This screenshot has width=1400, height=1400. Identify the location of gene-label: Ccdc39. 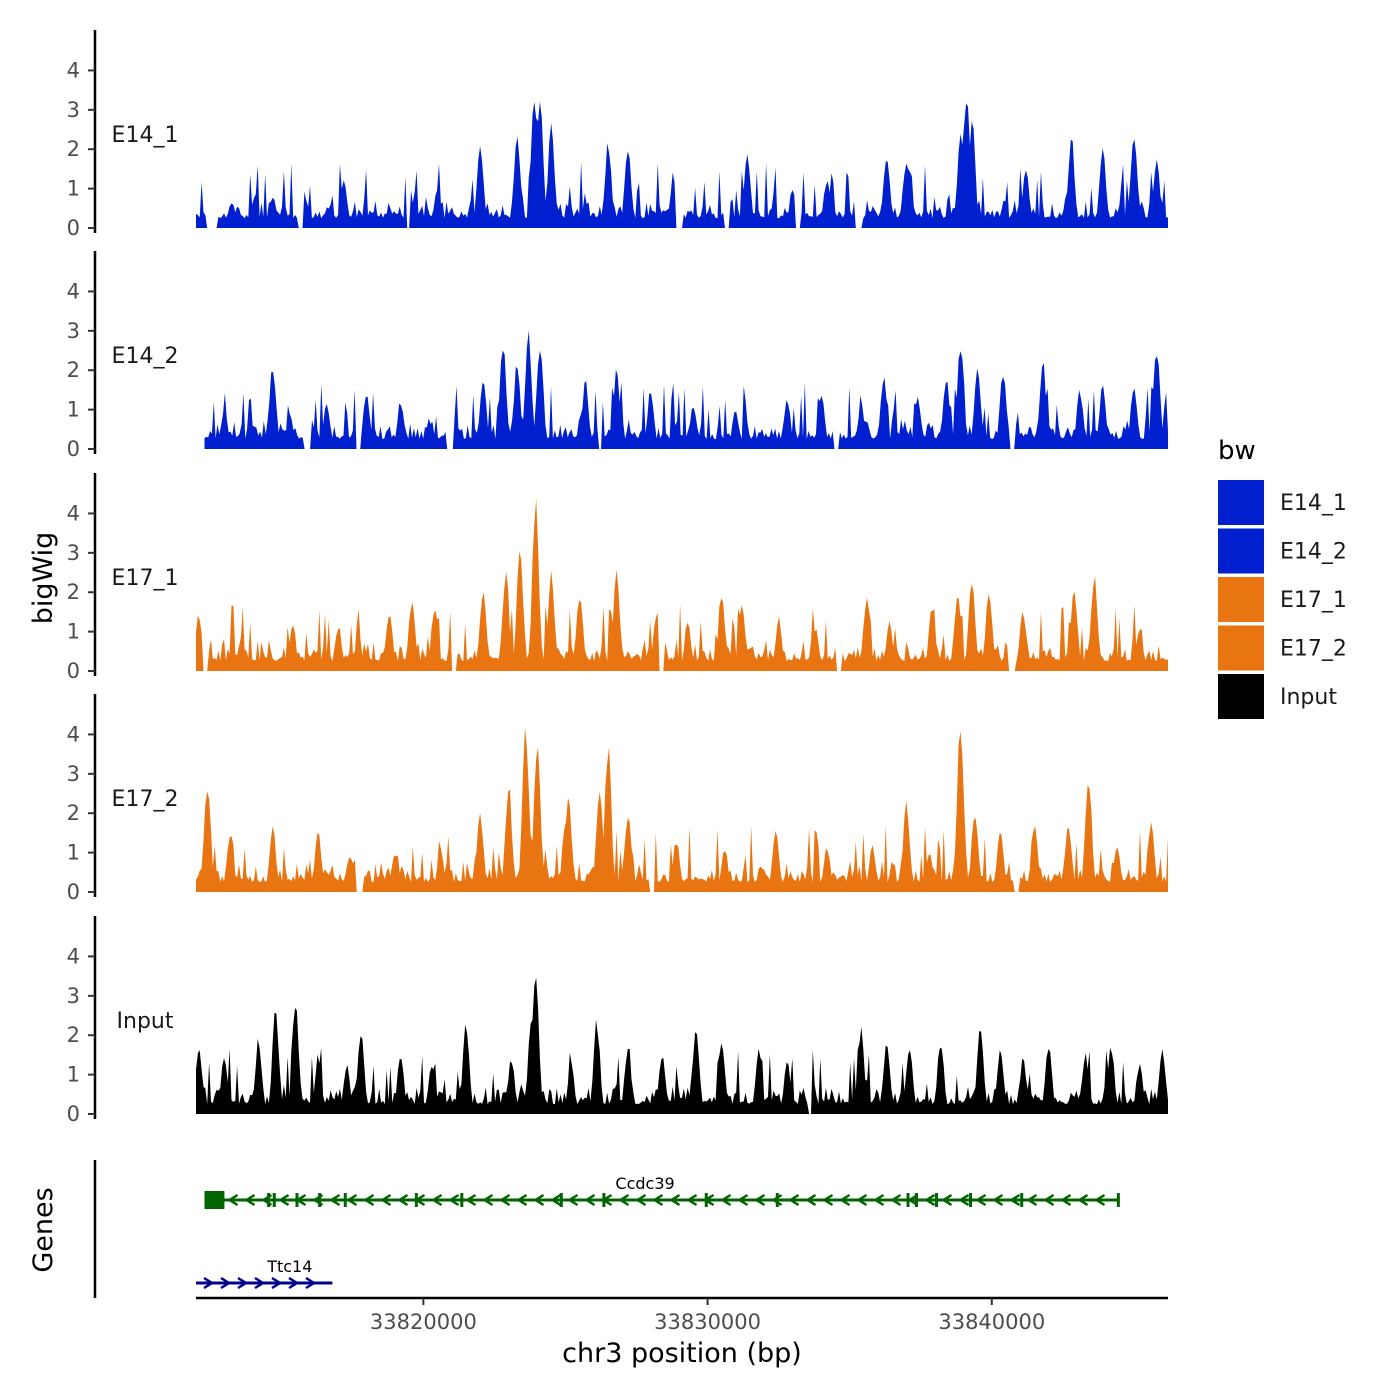
(644, 1183).